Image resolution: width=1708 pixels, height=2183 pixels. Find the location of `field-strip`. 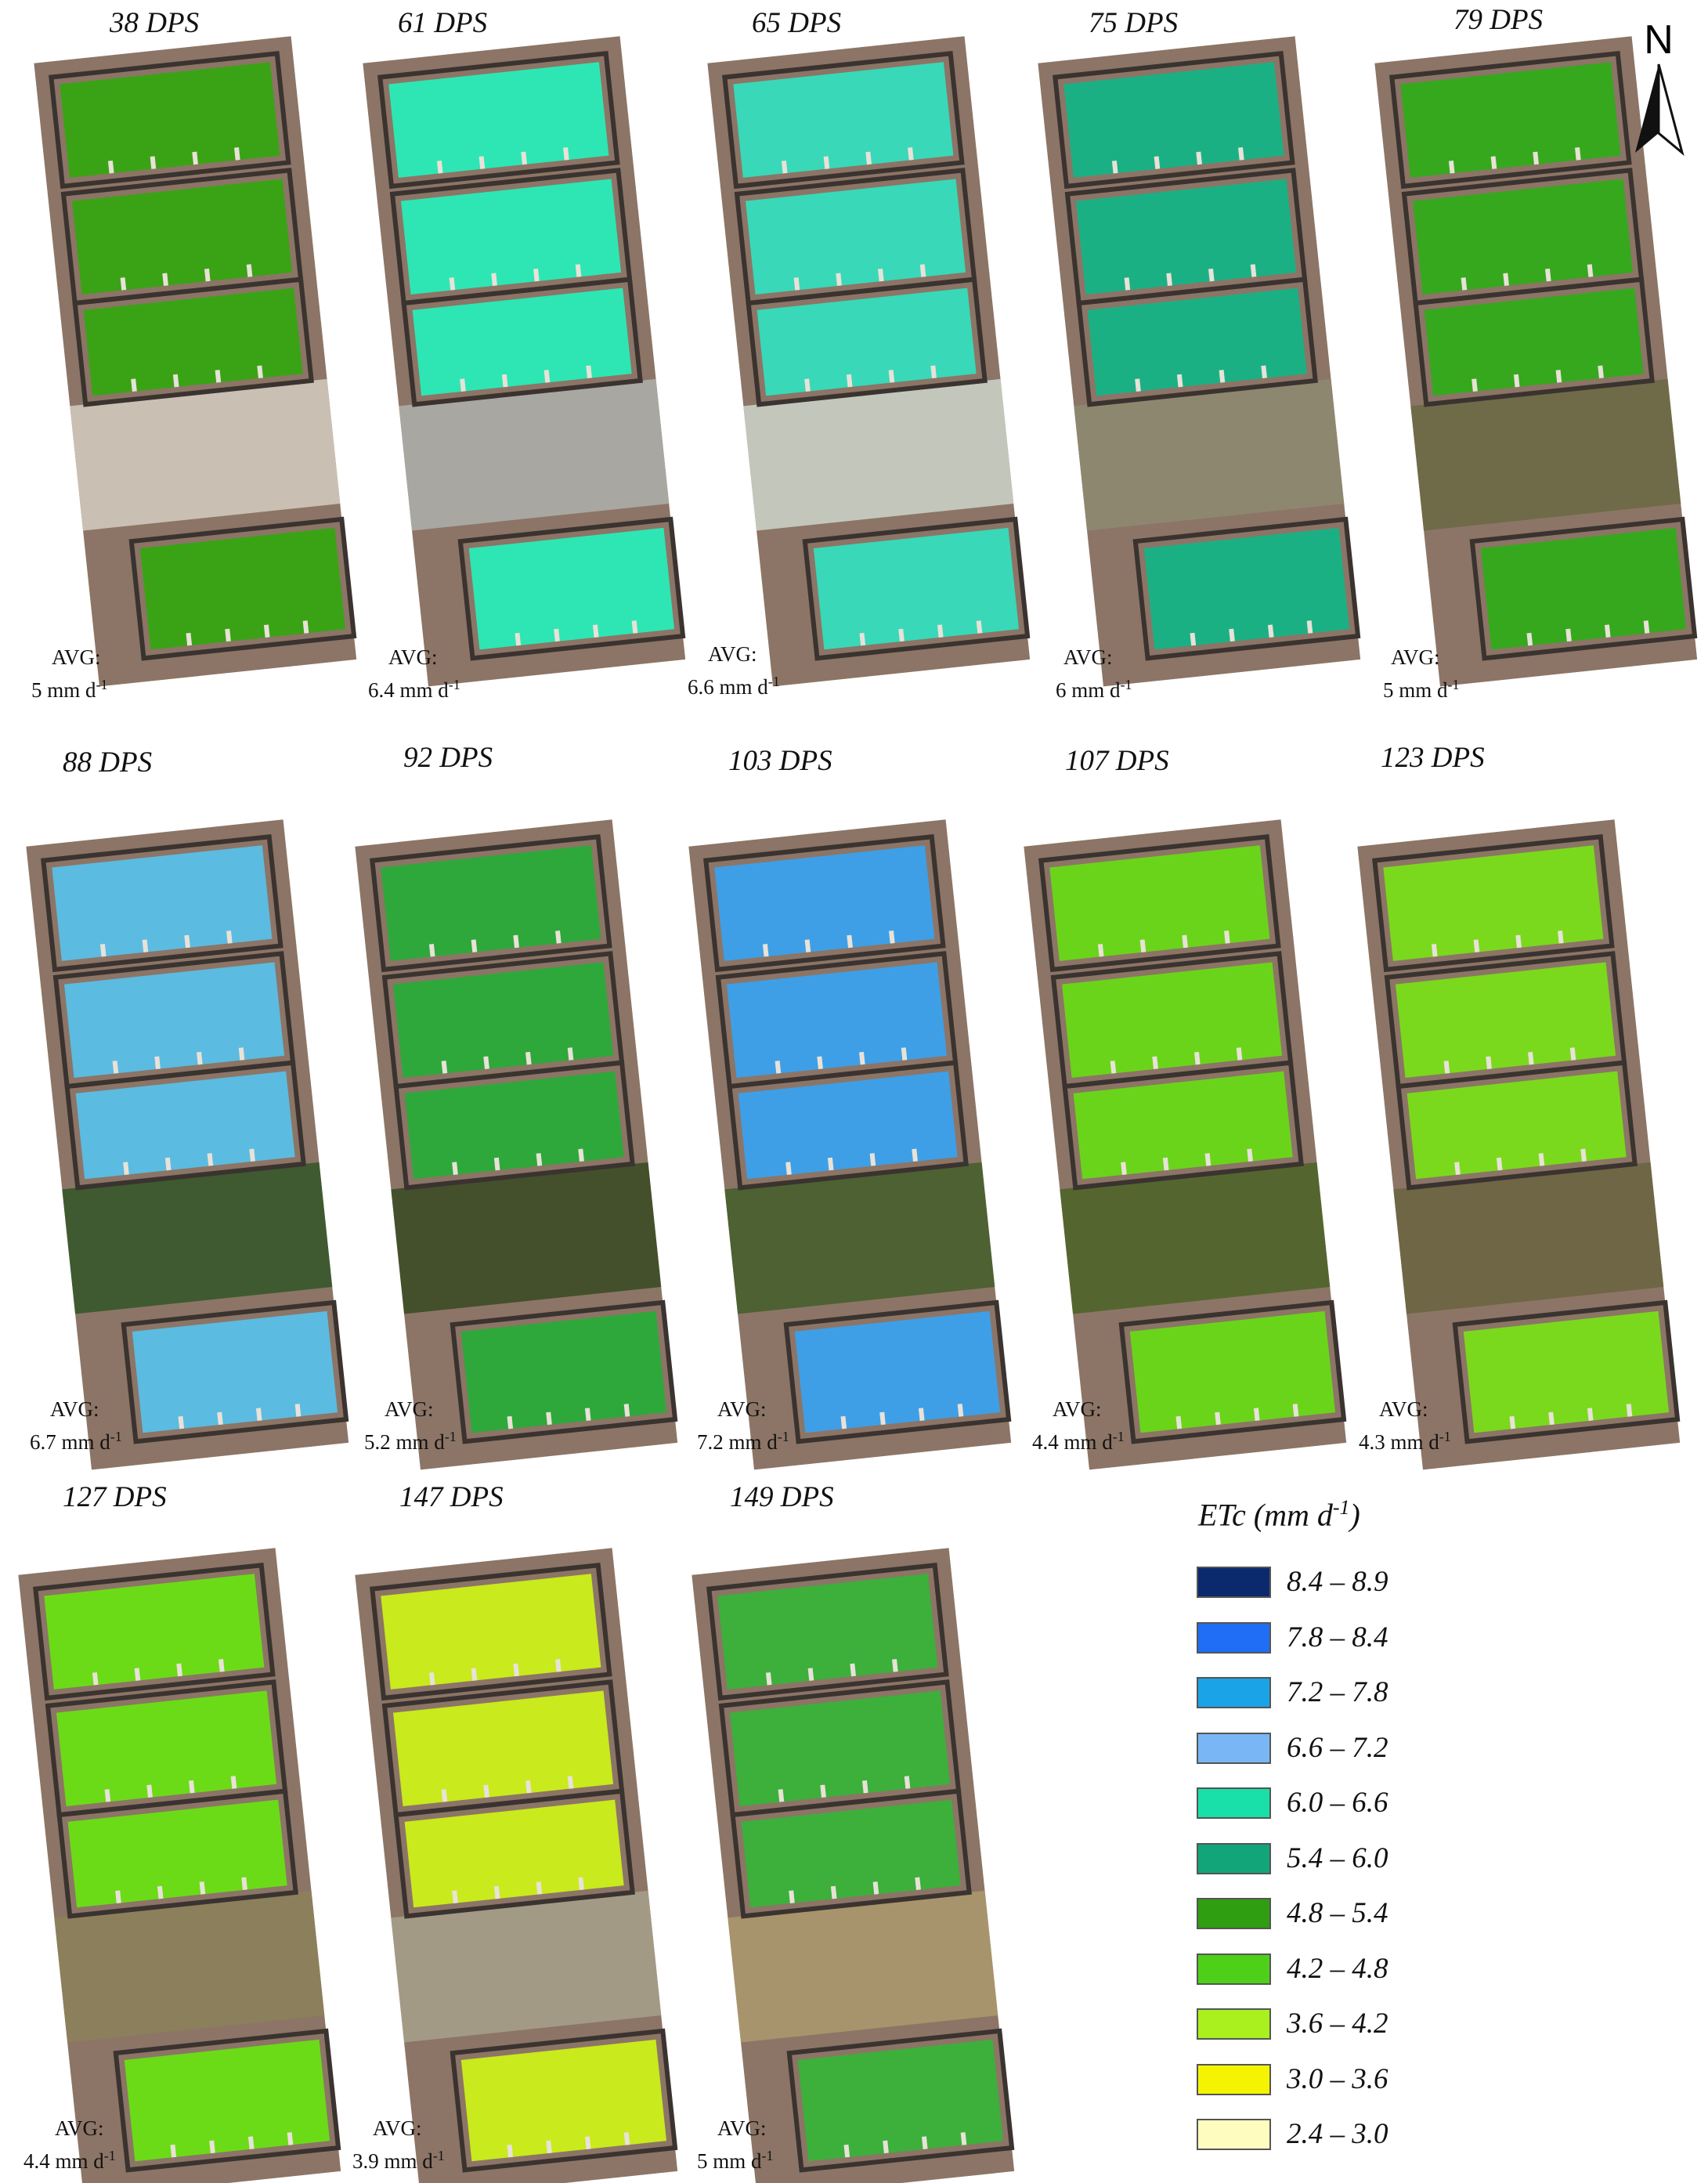

field-strip is located at coordinates (516, 1144).